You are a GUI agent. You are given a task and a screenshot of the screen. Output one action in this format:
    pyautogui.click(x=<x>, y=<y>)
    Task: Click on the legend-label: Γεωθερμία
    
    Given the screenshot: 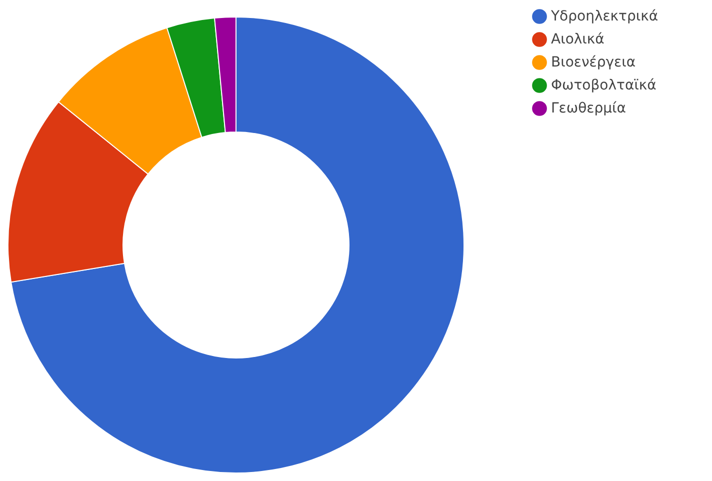 What is the action you would take?
    pyautogui.click(x=588, y=108)
    